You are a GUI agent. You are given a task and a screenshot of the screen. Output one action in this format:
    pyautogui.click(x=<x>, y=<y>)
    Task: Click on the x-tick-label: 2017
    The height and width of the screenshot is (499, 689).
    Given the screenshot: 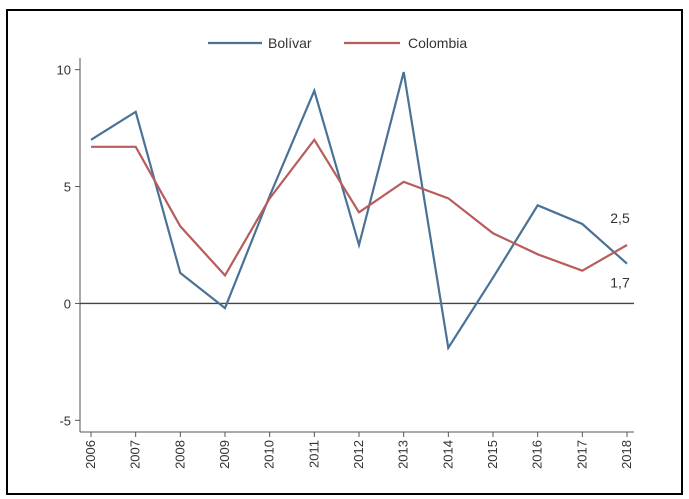 What is the action you would take?
    pyautogui.click(x=581, y=454)
    